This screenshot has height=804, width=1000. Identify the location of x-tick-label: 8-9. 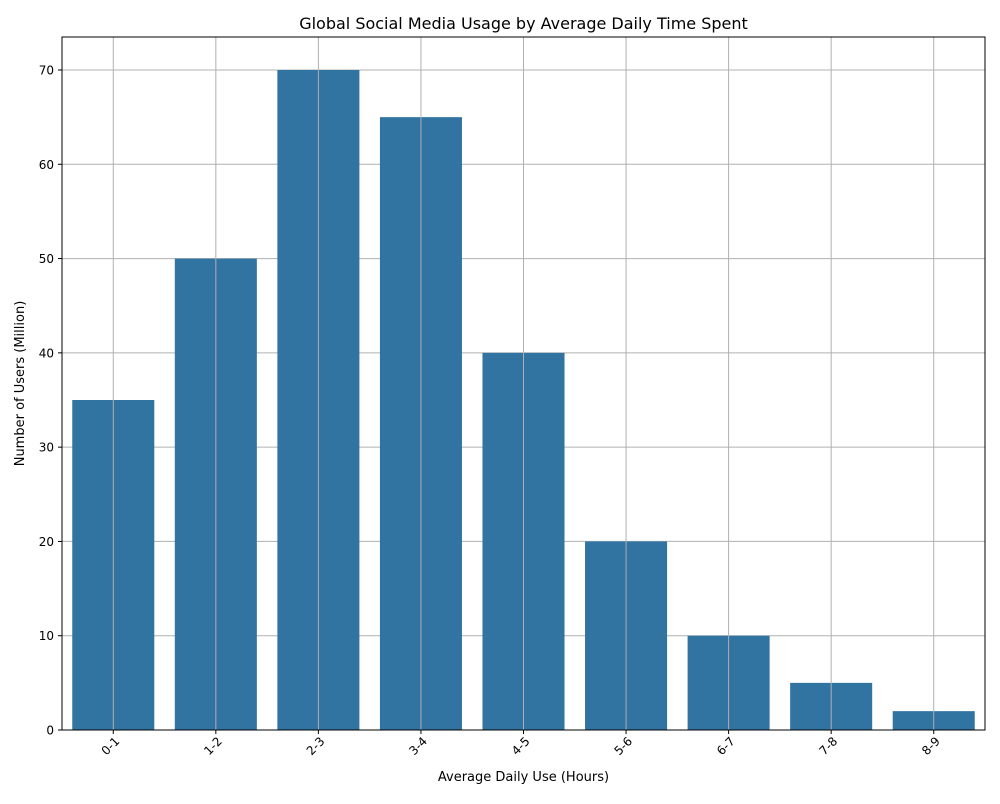
(931, 746).